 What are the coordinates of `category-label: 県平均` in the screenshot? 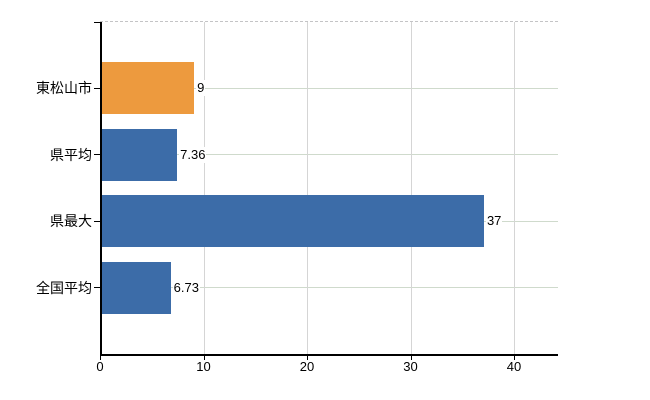 It's located at (71, 154).